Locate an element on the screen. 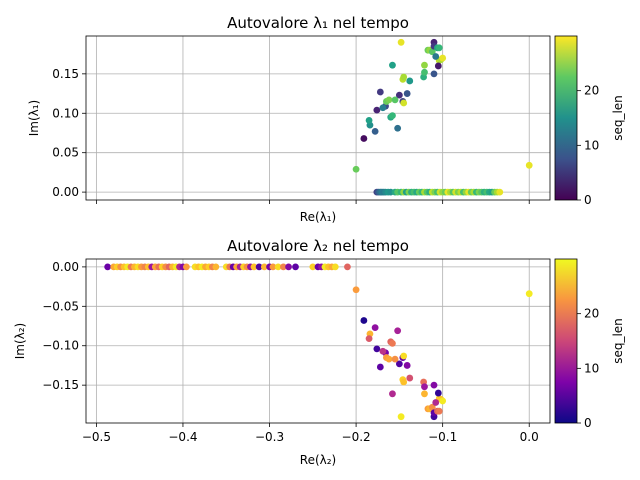 This screenshot has height=480, width=640. chart-title: Autovalore λ₂ nel tempo is located at coordinates (318, 246).